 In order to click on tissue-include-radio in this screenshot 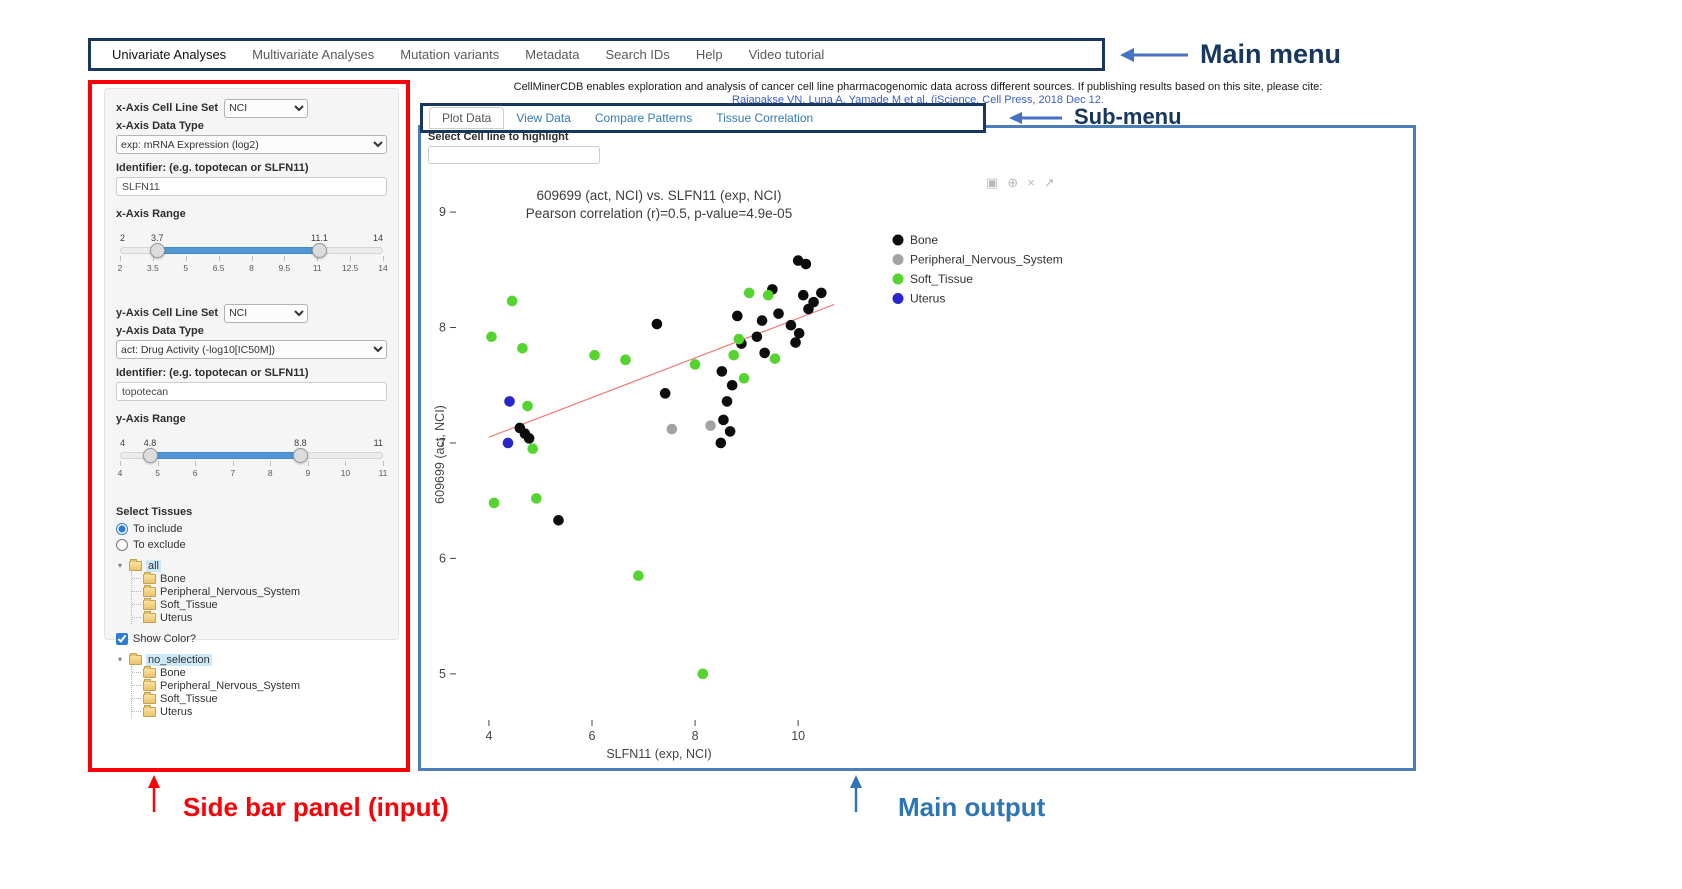, I will do `click(122, 529)`.